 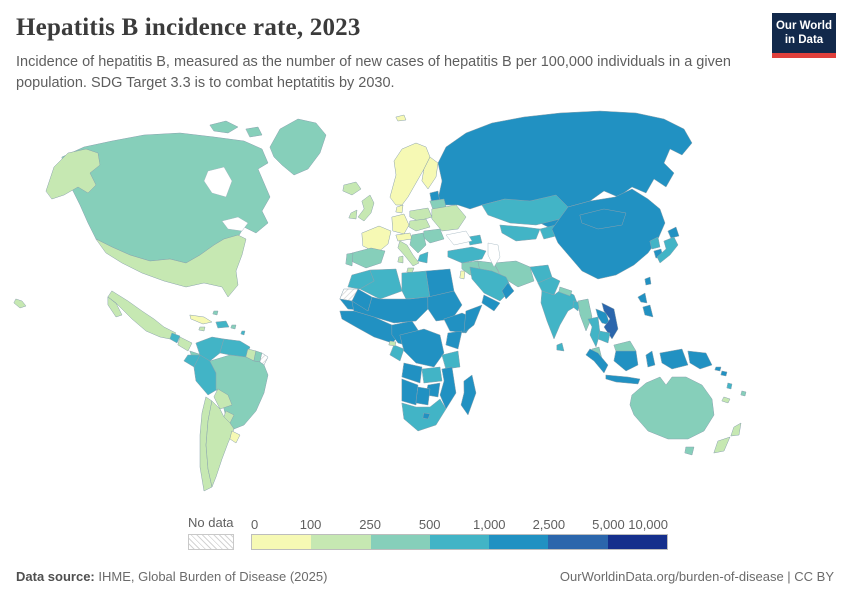 I want to click on country-lesser-antilles, so click(x=243, y=333).